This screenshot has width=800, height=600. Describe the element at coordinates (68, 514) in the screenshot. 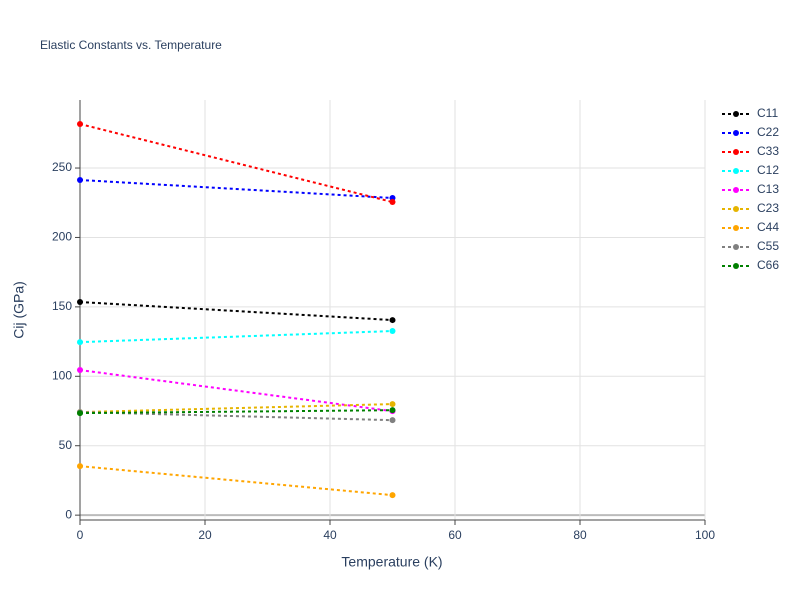

I see `y-tick-label: 0` at that location.